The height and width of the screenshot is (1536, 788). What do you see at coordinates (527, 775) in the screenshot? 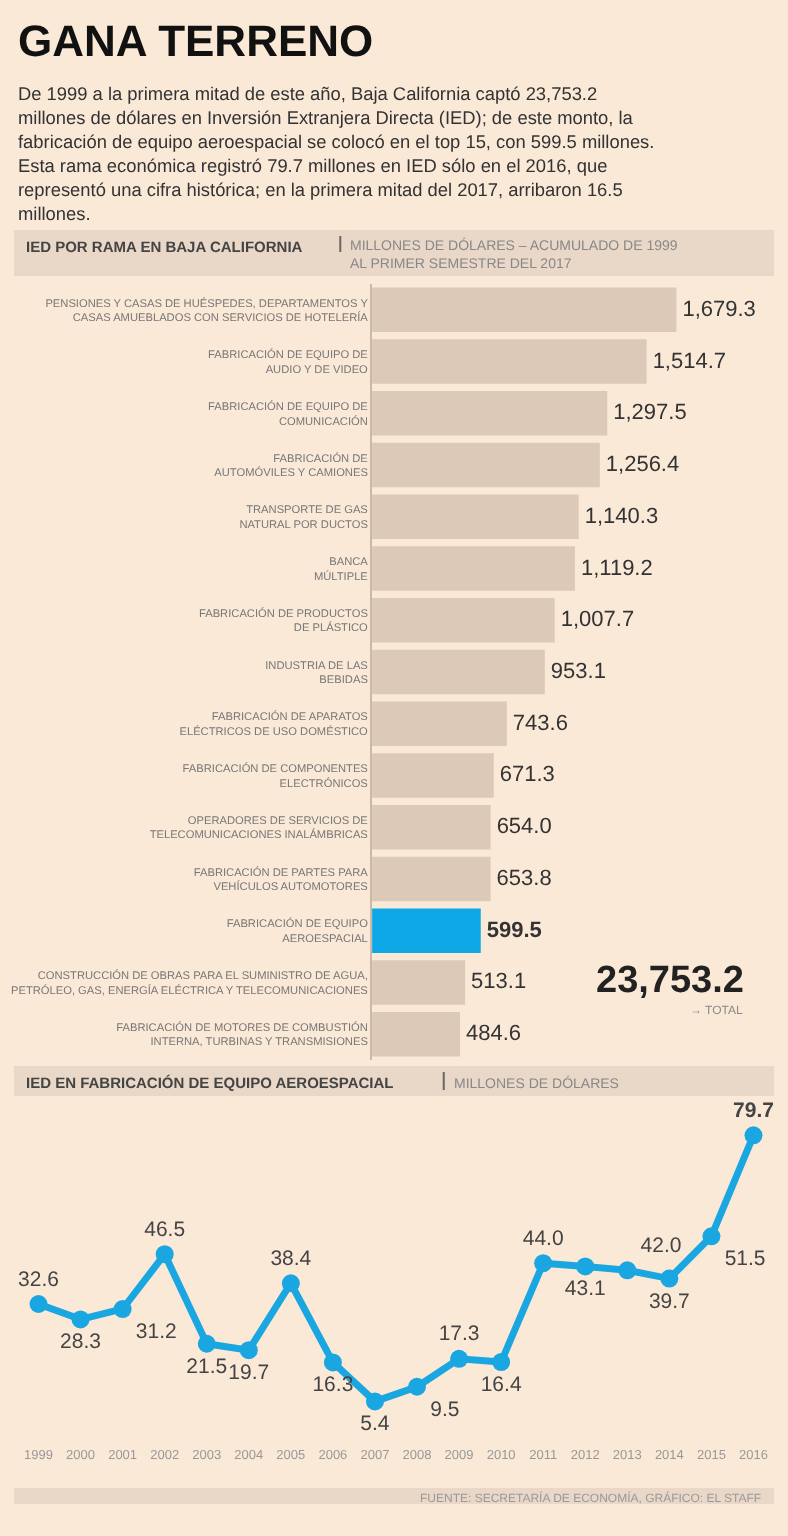
I see `data-label: 671.3` at bounding box center [527, 775].